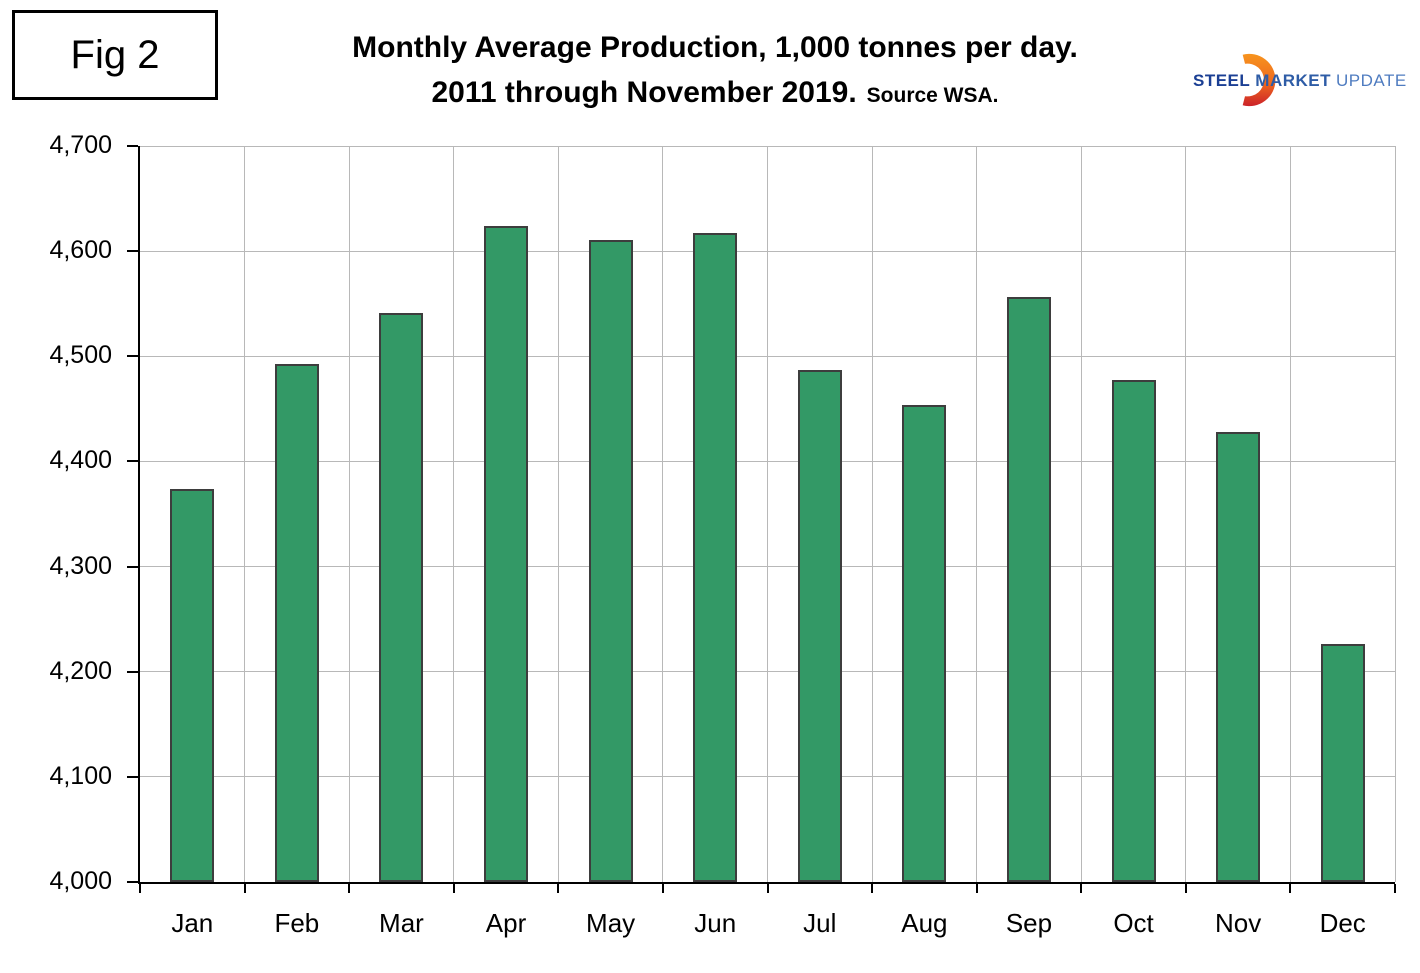  I want to click on logo-crescent-icon, so click(1259, 80).